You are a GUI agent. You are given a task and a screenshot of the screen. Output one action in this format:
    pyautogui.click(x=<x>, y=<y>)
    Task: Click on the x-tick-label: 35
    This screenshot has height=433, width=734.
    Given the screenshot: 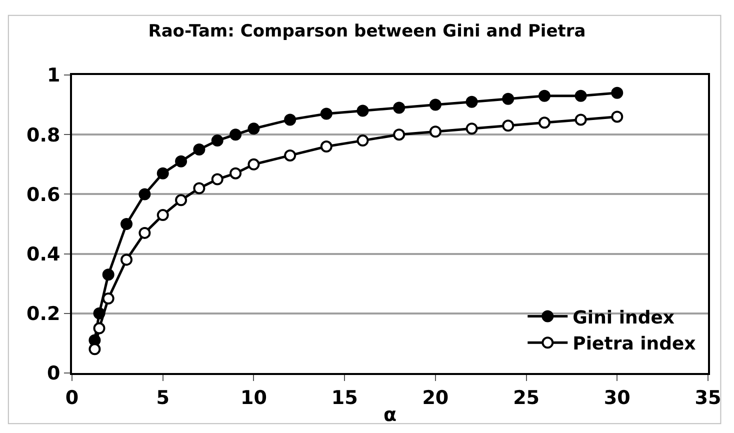 What is the action you would take?
    pyautogui.click(x=708, y=397)
    